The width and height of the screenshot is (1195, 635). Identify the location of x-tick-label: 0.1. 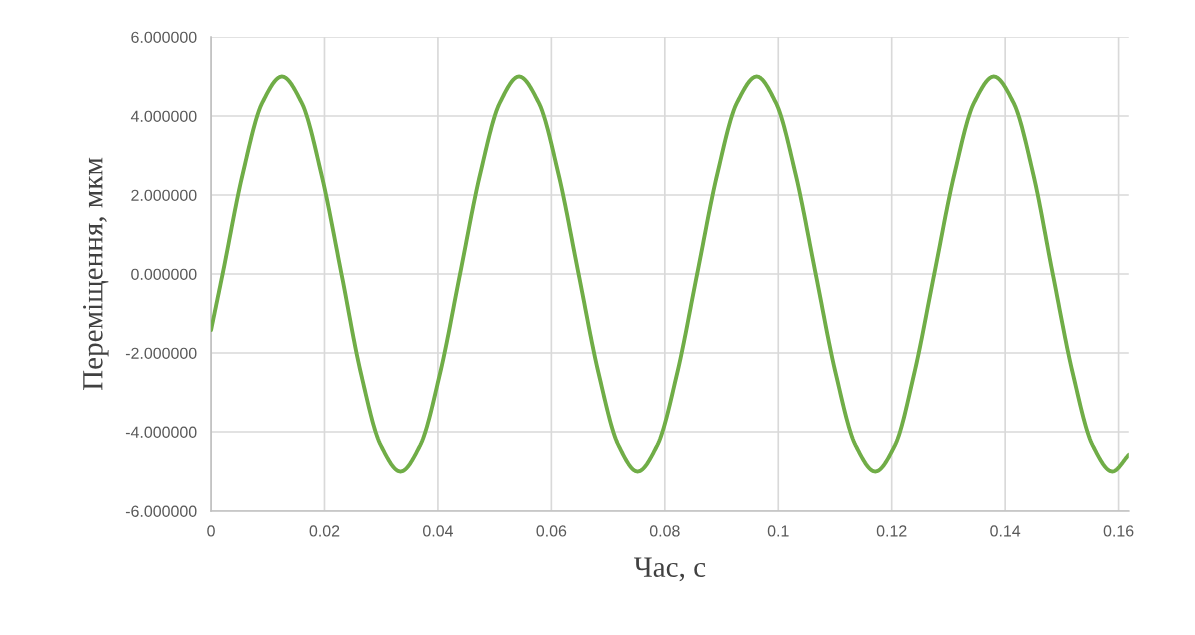
(778, 531).